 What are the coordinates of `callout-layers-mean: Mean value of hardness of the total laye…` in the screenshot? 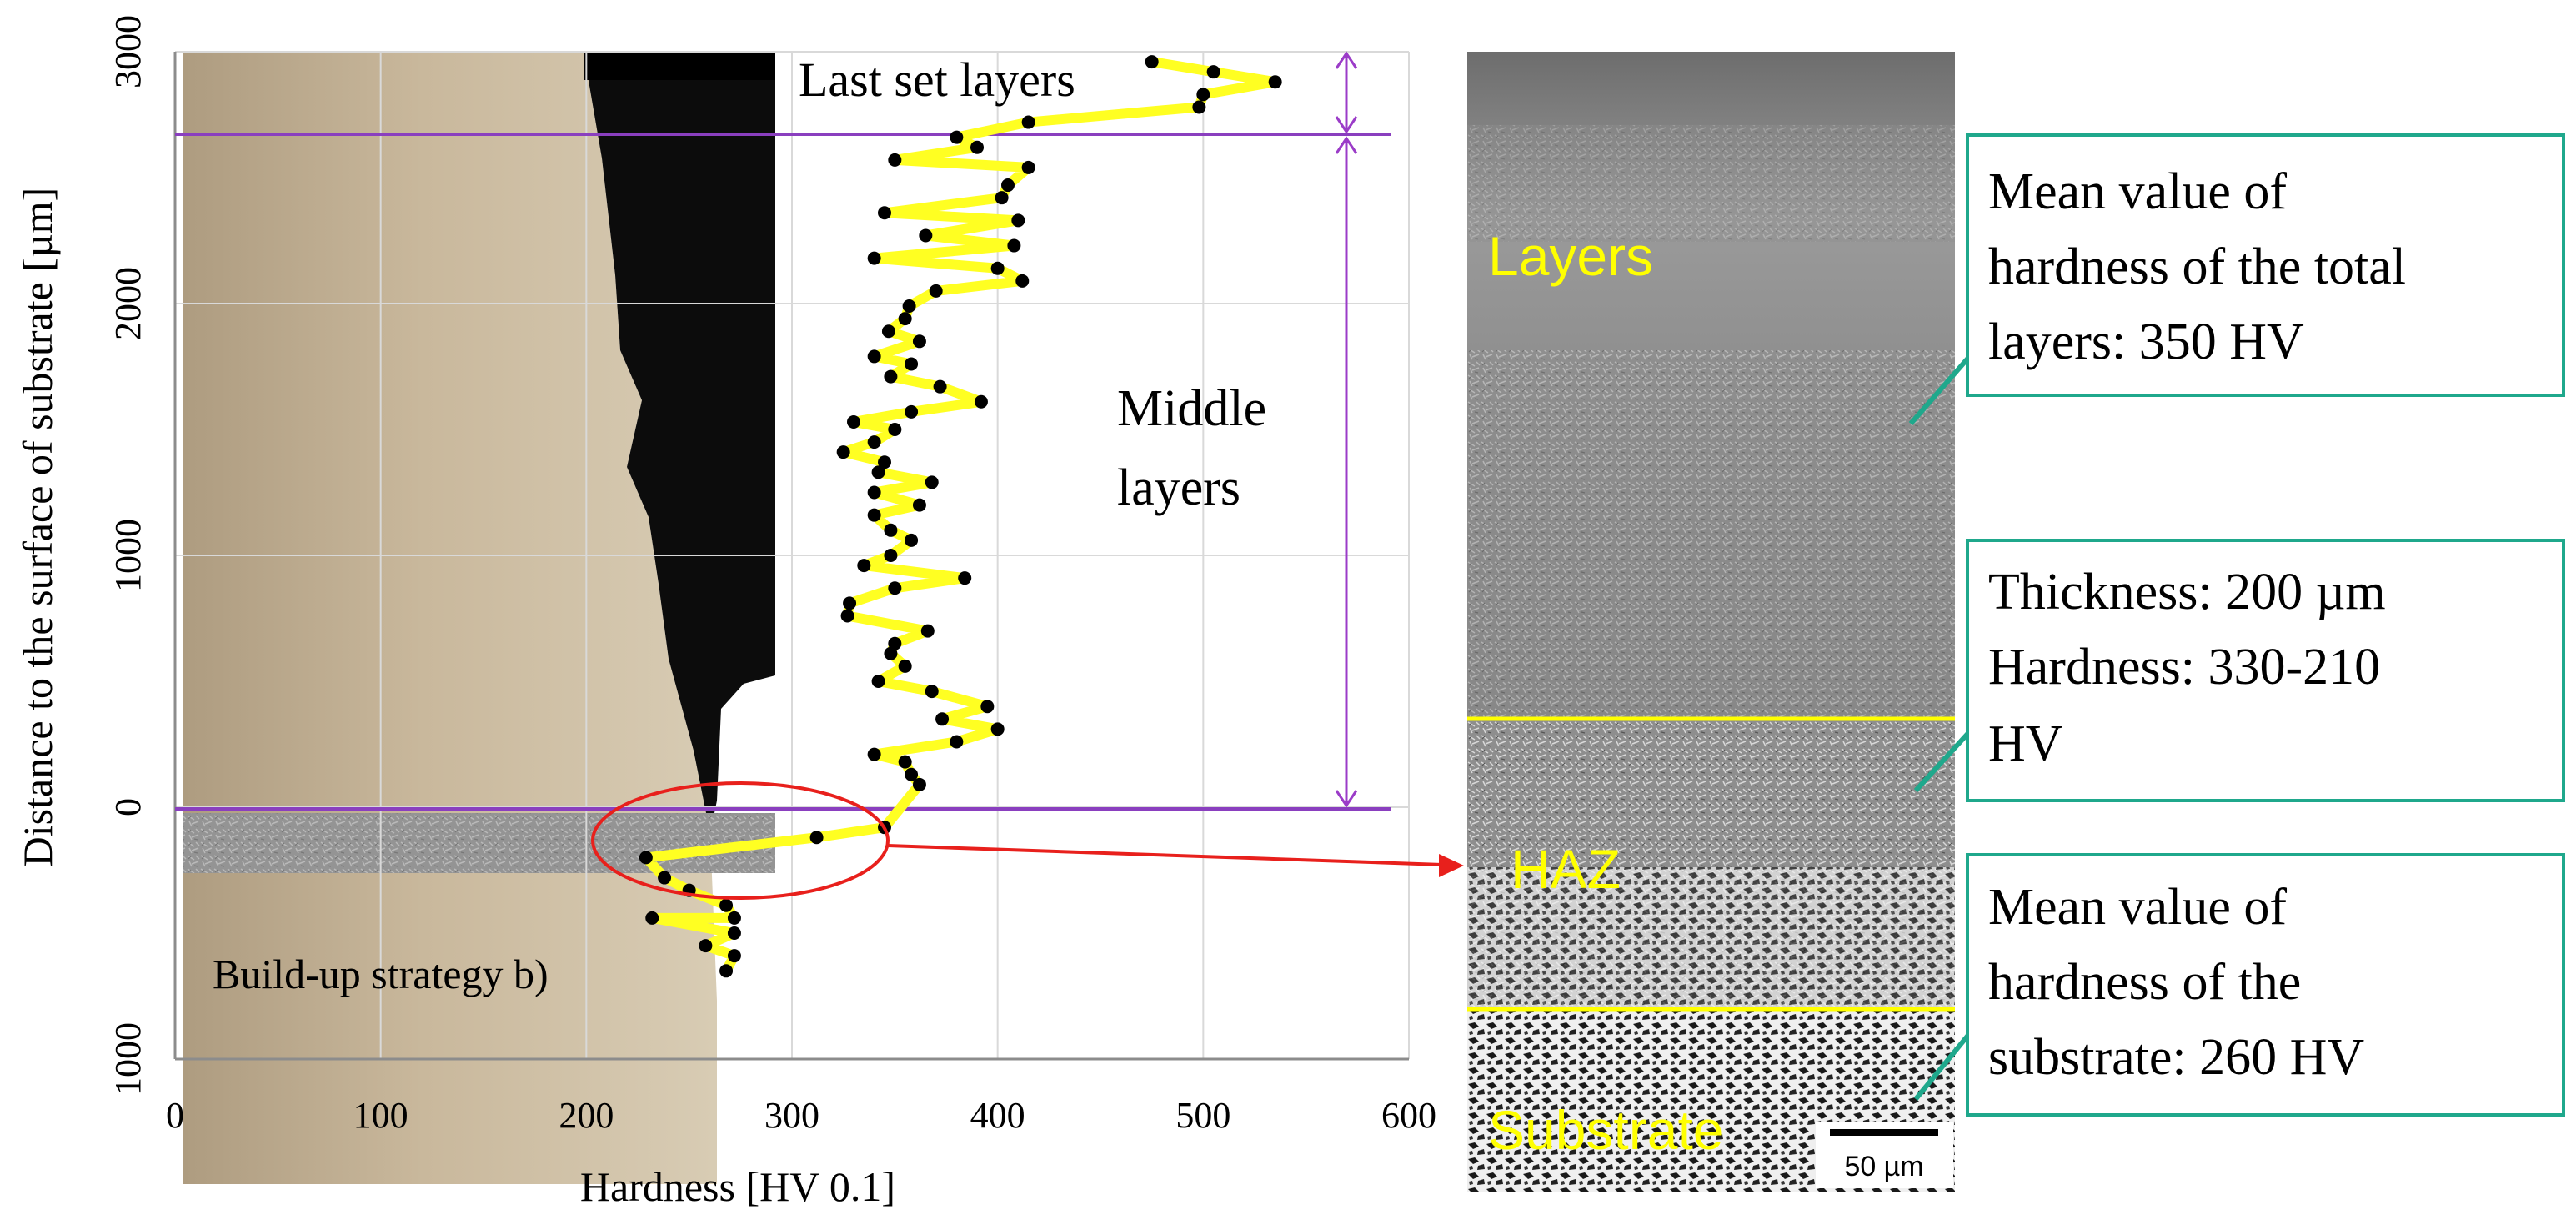 It's located at (2236, 279).